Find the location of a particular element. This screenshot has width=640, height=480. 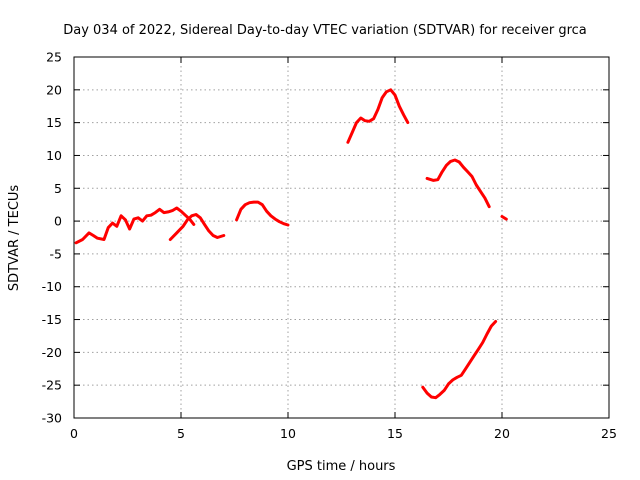

x-tick-label-0: 0 is located at coordinates (74, 433).